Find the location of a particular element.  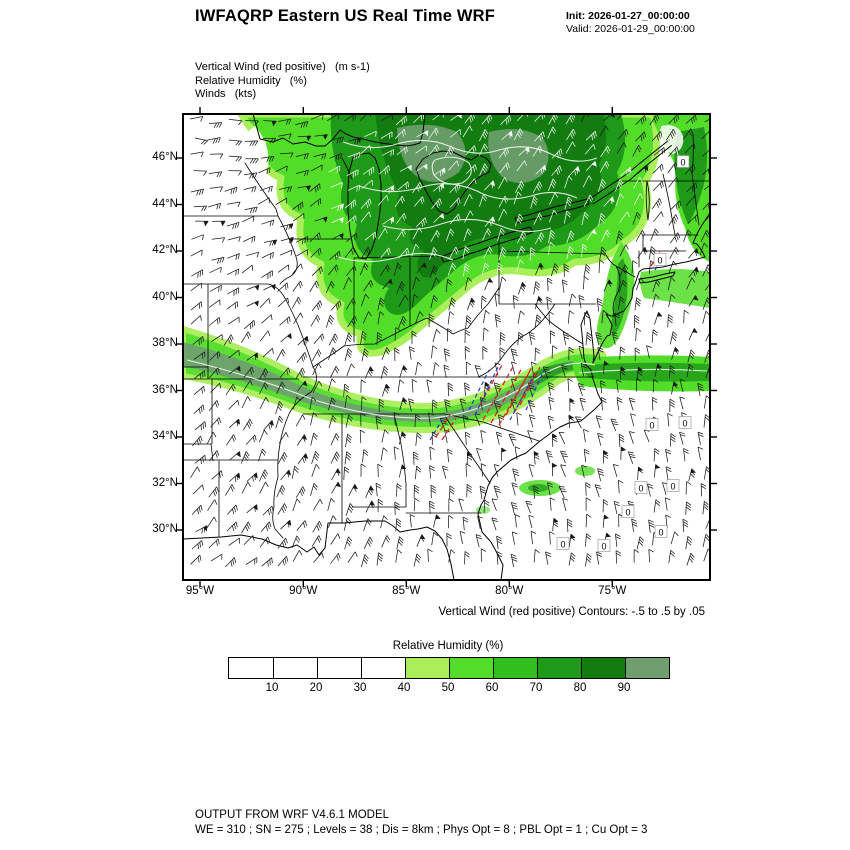

colorbar-tick: 50 is located at coordinates (448, 688).